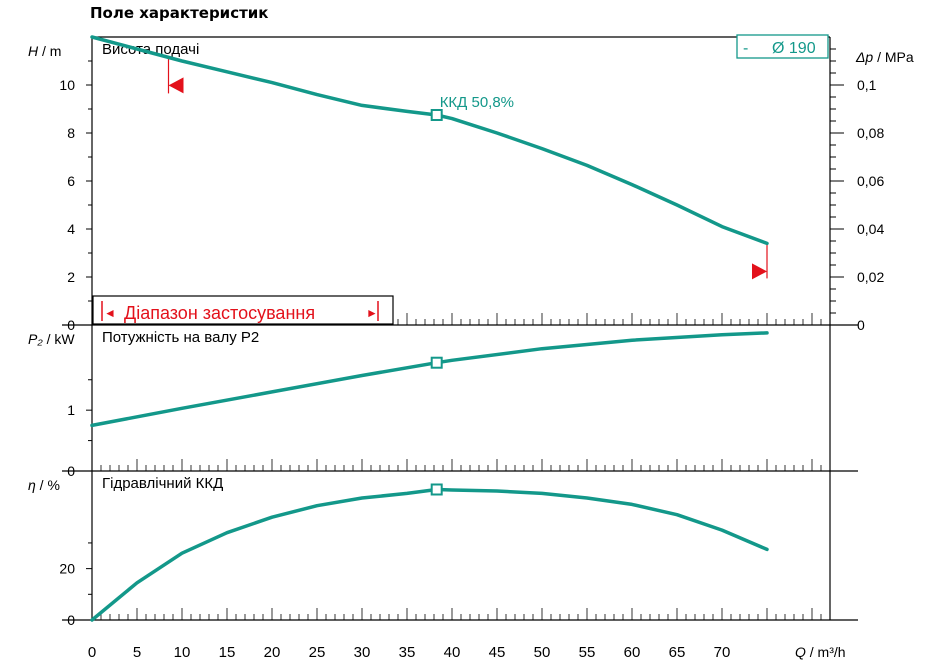  I want to click on x-tick-label: 55, so click(587, 652).